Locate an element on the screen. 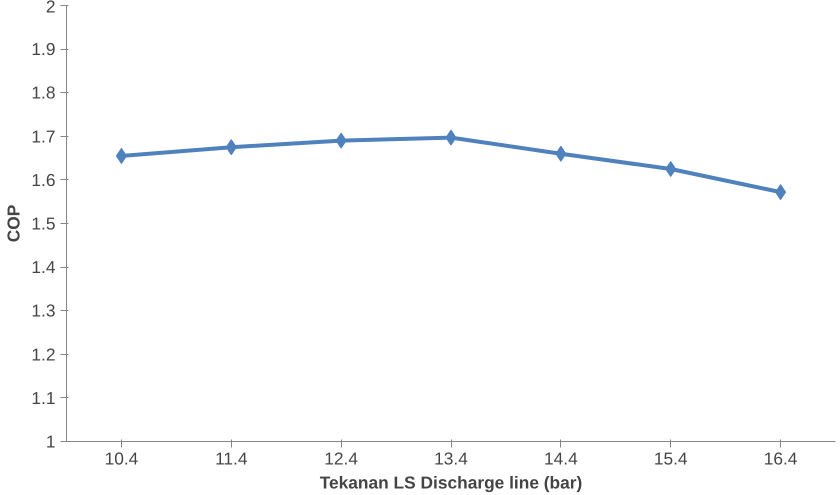 The width and height of the screenshot is (840, 495). y-tick-label: 2 is located at coordinates (51, 8).